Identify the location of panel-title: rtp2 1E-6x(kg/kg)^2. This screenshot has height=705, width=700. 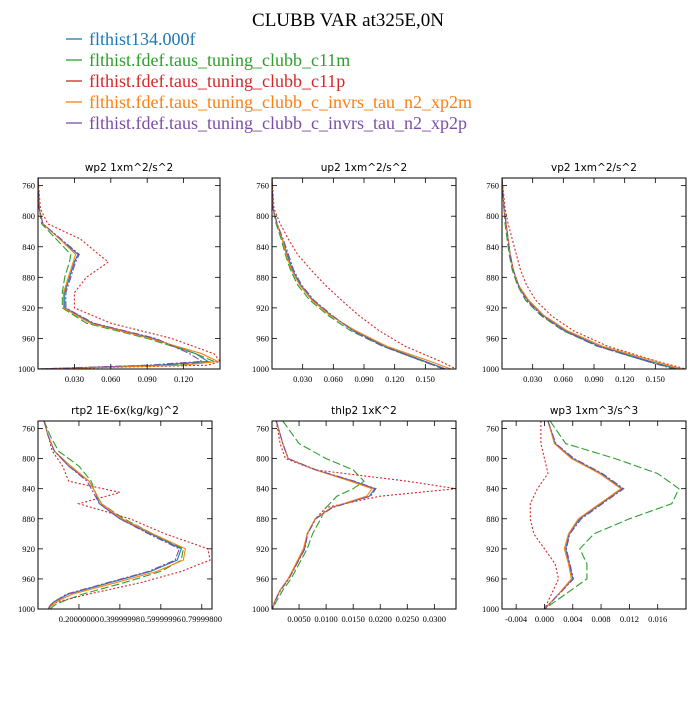
(125, 411).